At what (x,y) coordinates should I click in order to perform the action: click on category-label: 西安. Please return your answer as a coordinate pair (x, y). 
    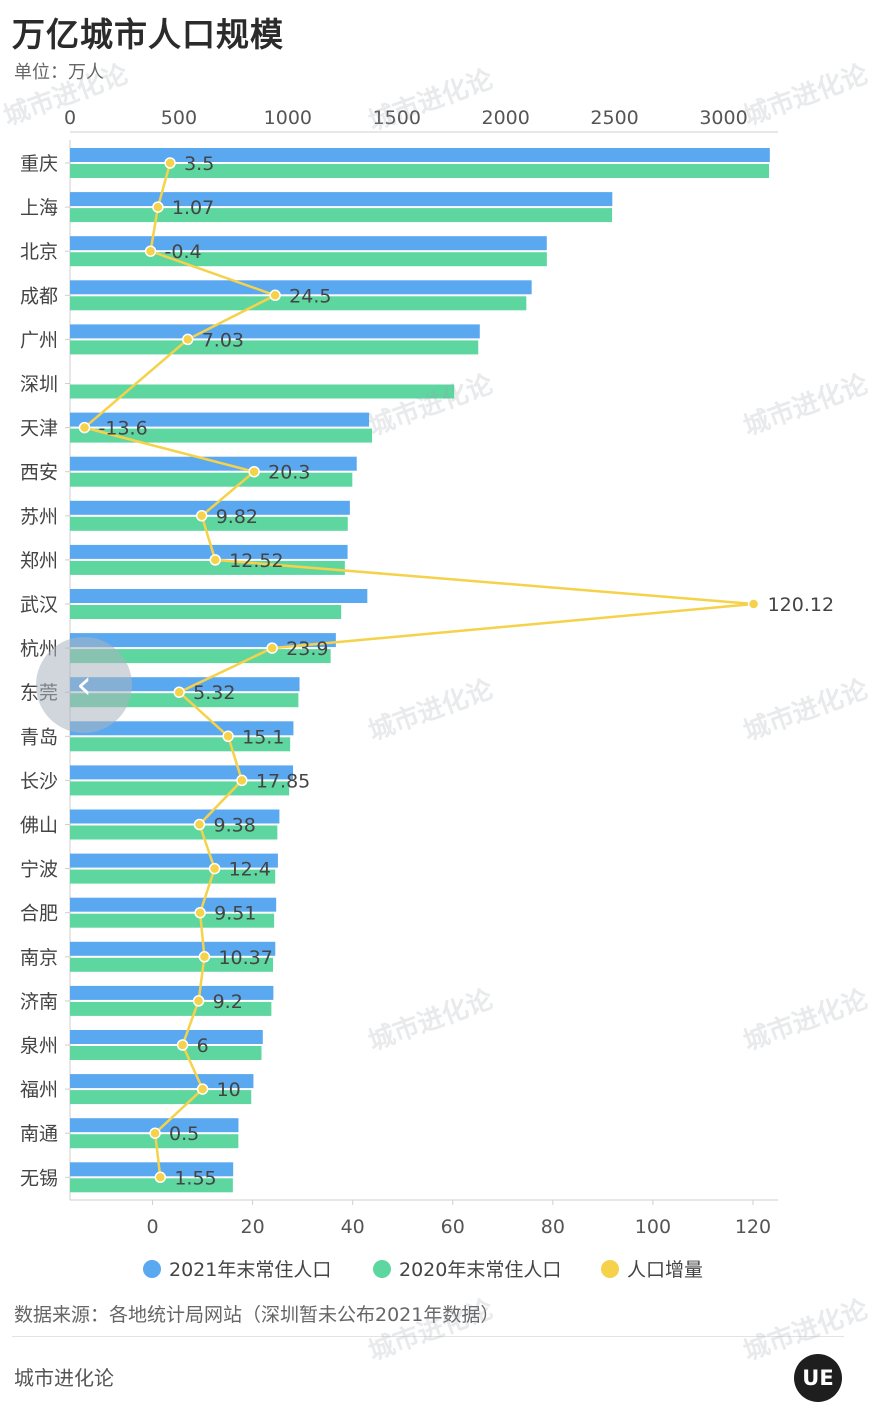
    Looking at the image, I should click on (39, 473).